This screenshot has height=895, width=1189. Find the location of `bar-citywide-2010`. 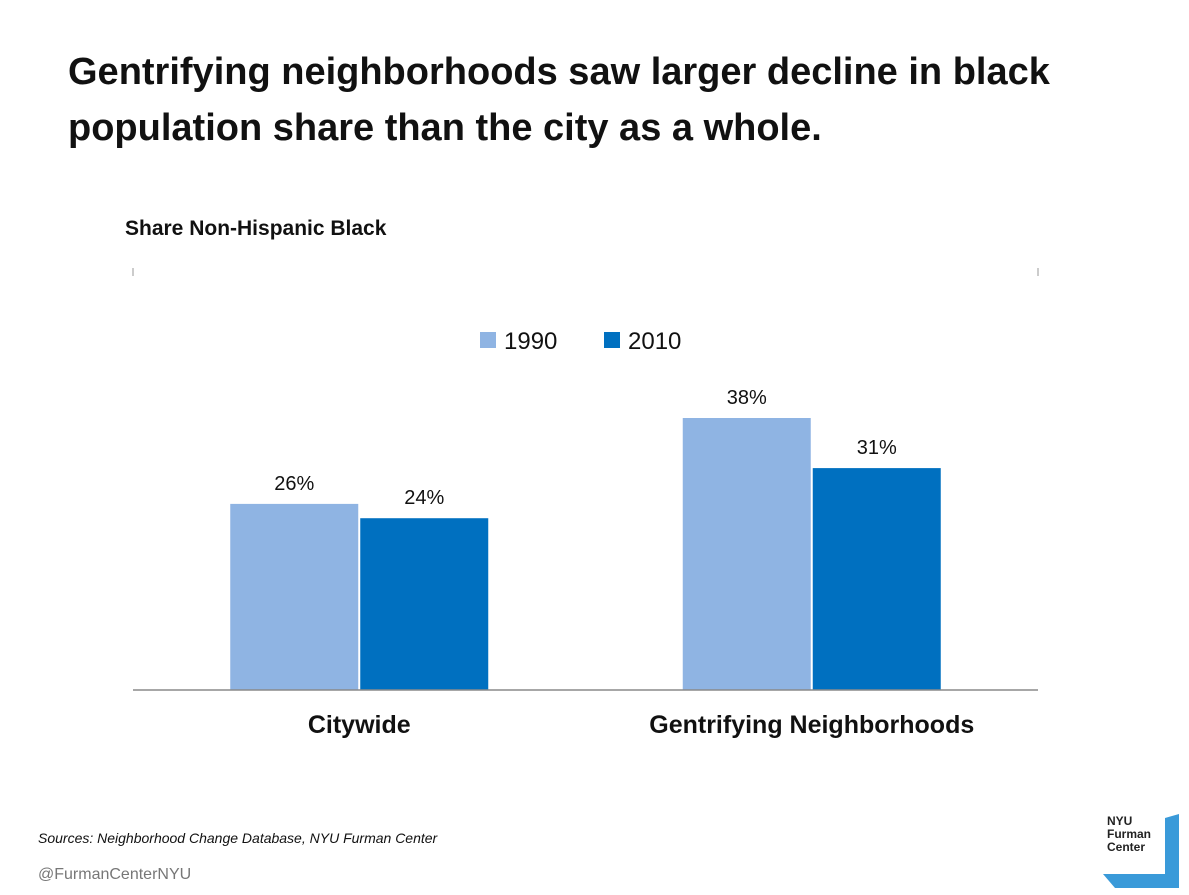

bar-citywide-2010 is located at coordinates (424, 604).